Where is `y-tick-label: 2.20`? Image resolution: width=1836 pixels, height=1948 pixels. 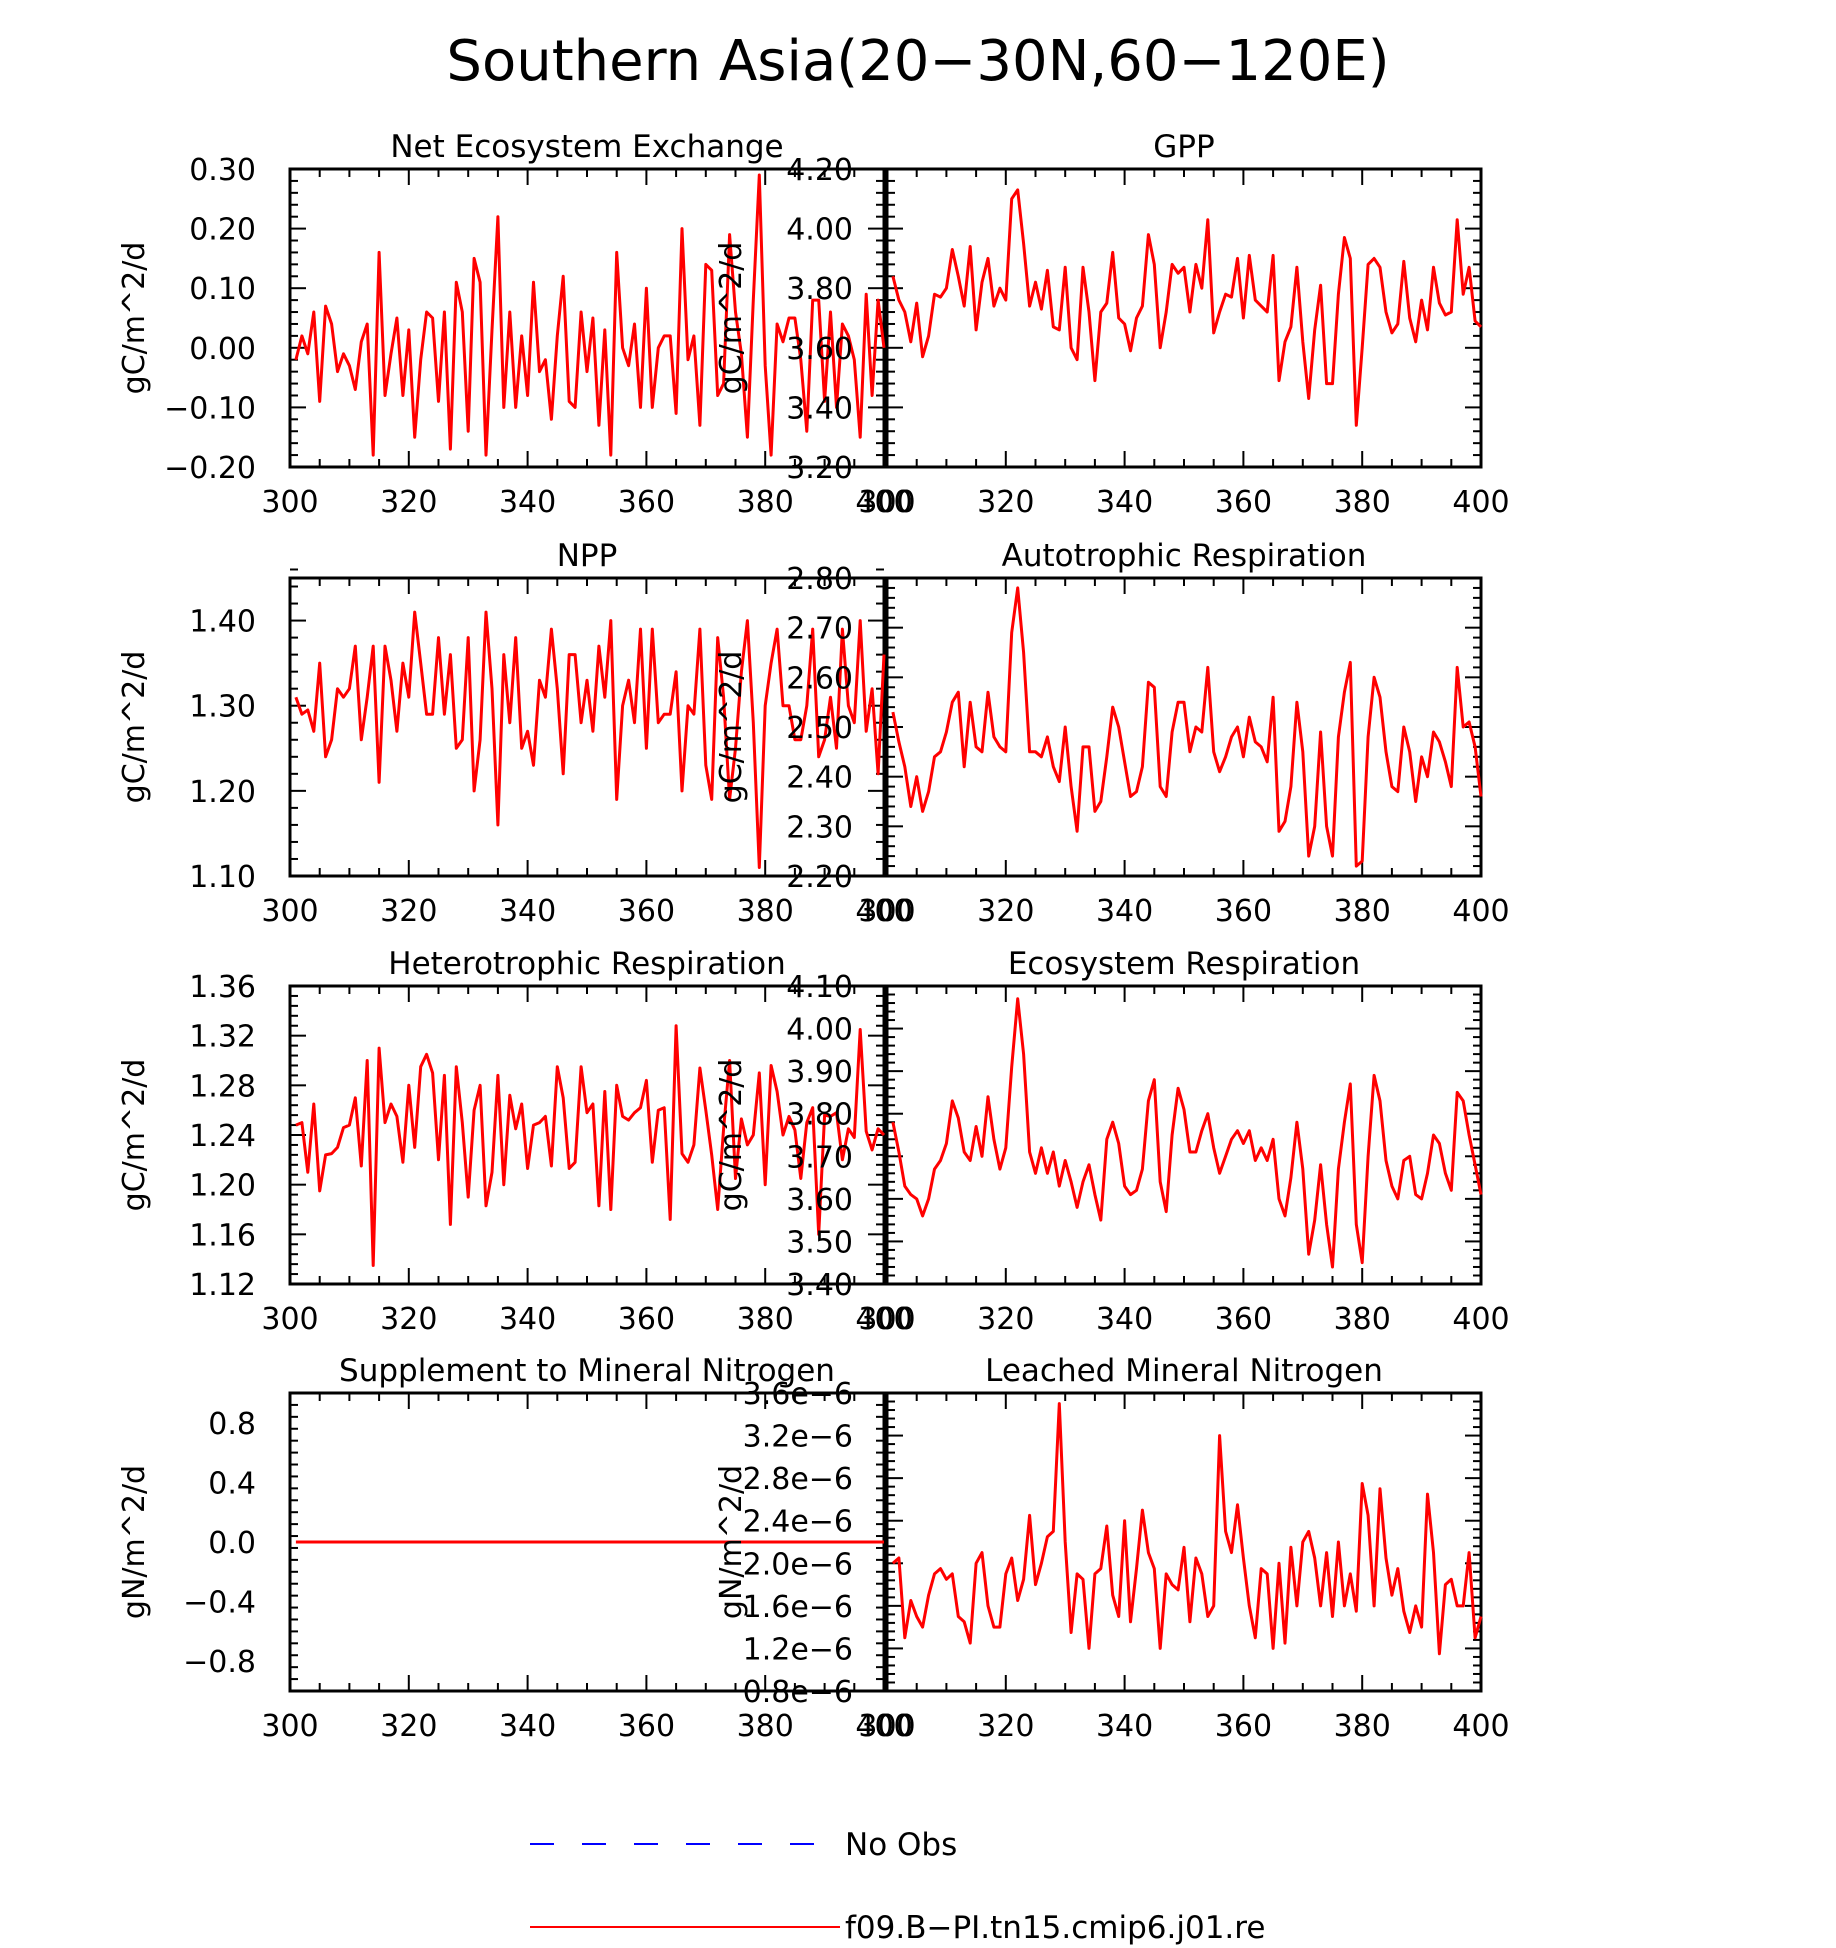 y-tick-label: 2.20 is located at coordinates (819, 877).